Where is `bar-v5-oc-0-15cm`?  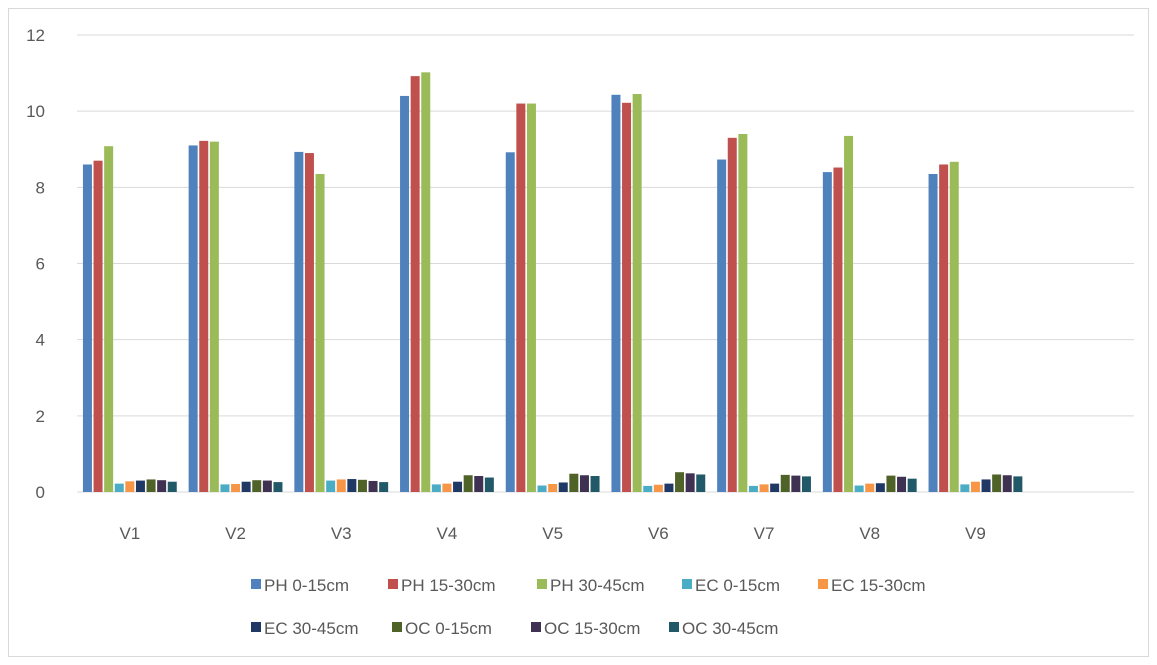
bar-v5-oc-0-15cm is located at coordinates (574, 482).